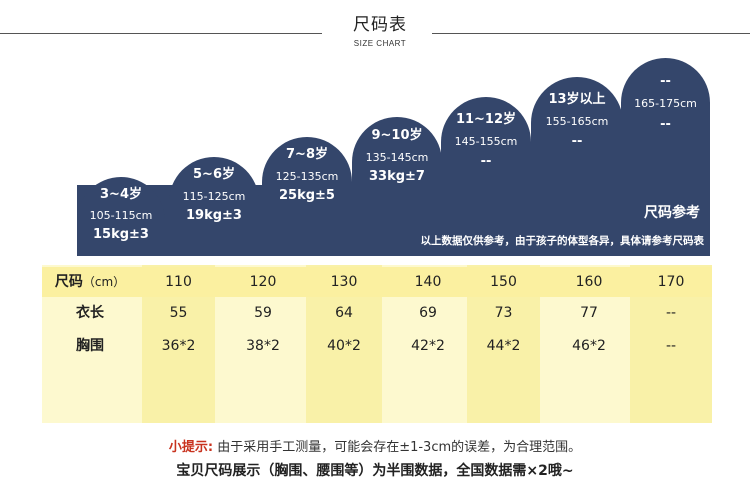  What do you see at coordinates (665, 157) in the screenshot?
I see `arch-size-7: -- 165-175cm --` at bounding box center [665, 157].